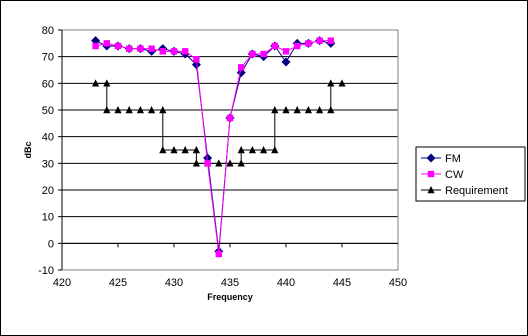 The image size is (528, 336). I want to click on x-tick-label: 425, so click(118, 283).